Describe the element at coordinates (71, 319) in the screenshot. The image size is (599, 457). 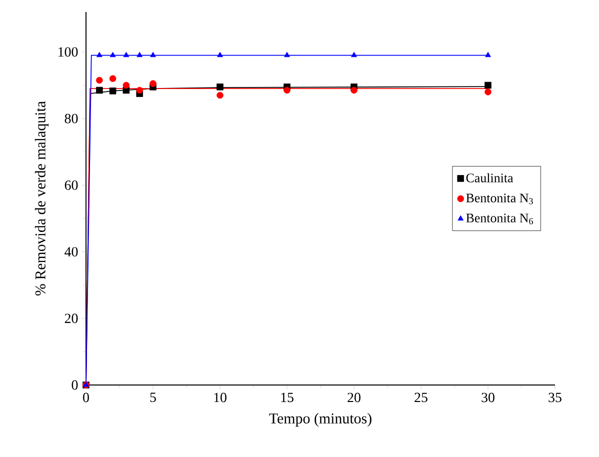
I see `y-tick-label: 20` at that location.